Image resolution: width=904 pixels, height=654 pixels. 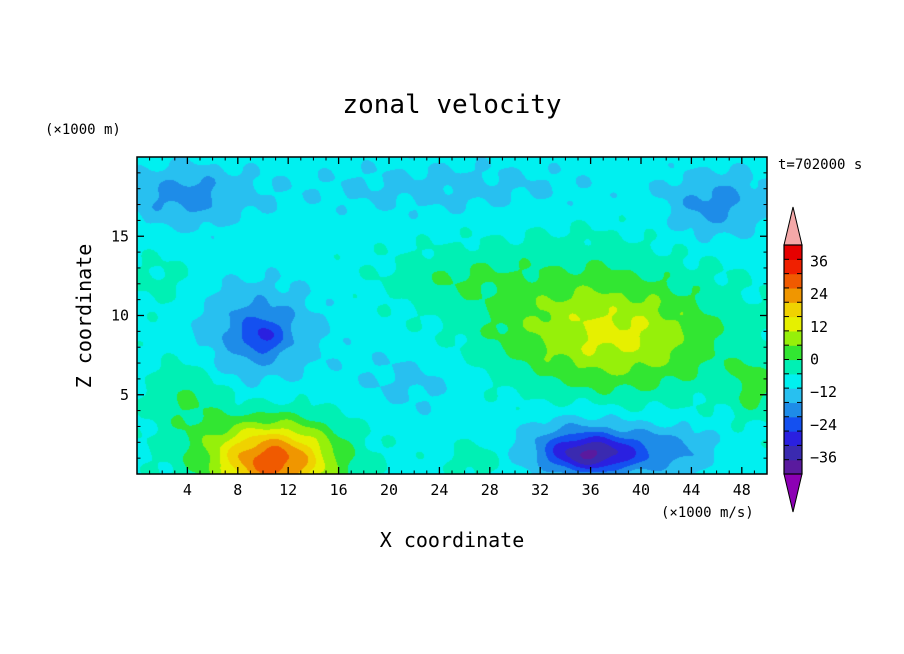 What do you see at coordinates (339, 490) in the screenshot?
I see `x-tick-label: 16` at bounding box center [339, 490].